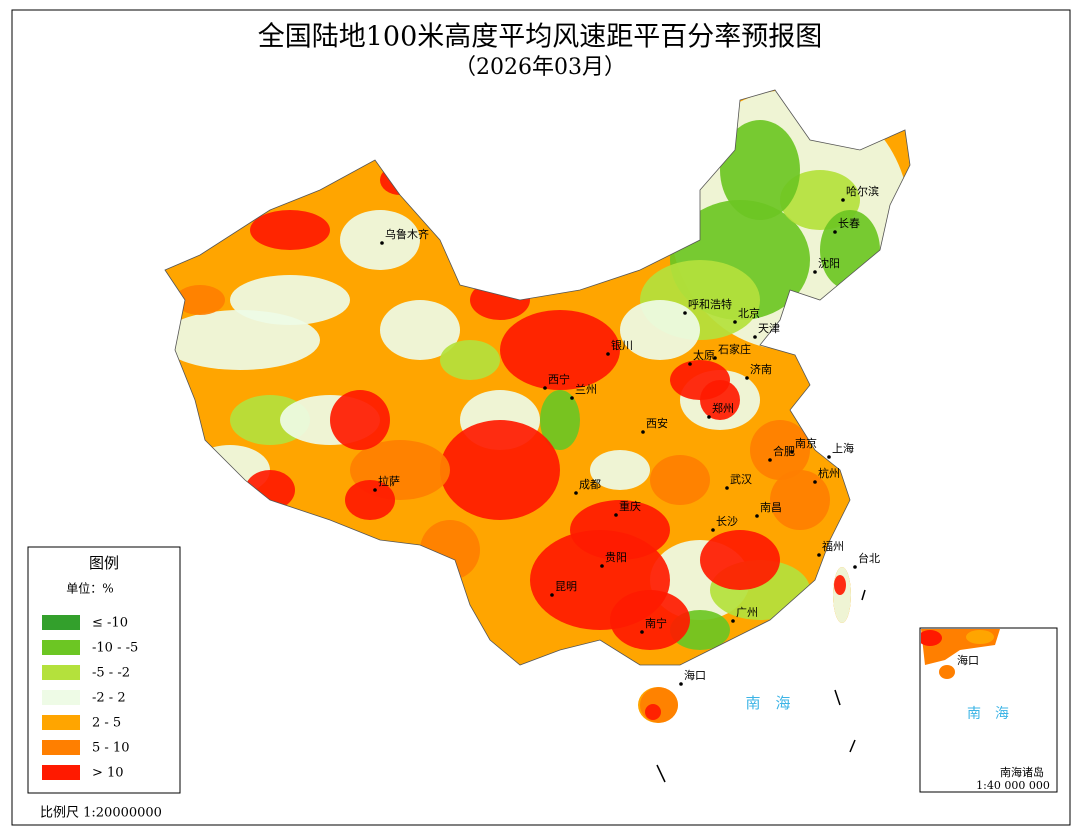 This screenshot has height=837, width=1080. Describe the element at coordinates (767, 703) in the screenshot. I see `sea-label: 南 海` at that location.